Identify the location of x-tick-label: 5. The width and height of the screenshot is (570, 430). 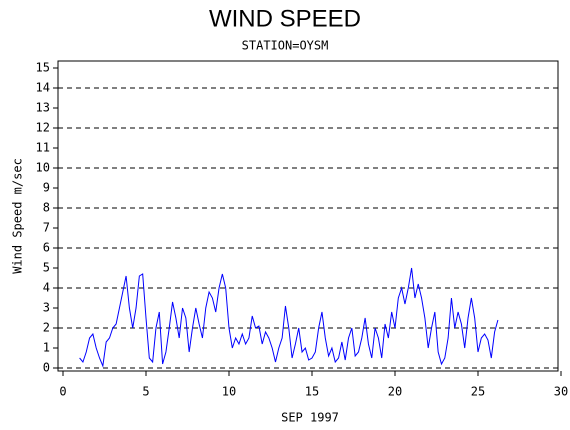
(145, 392).